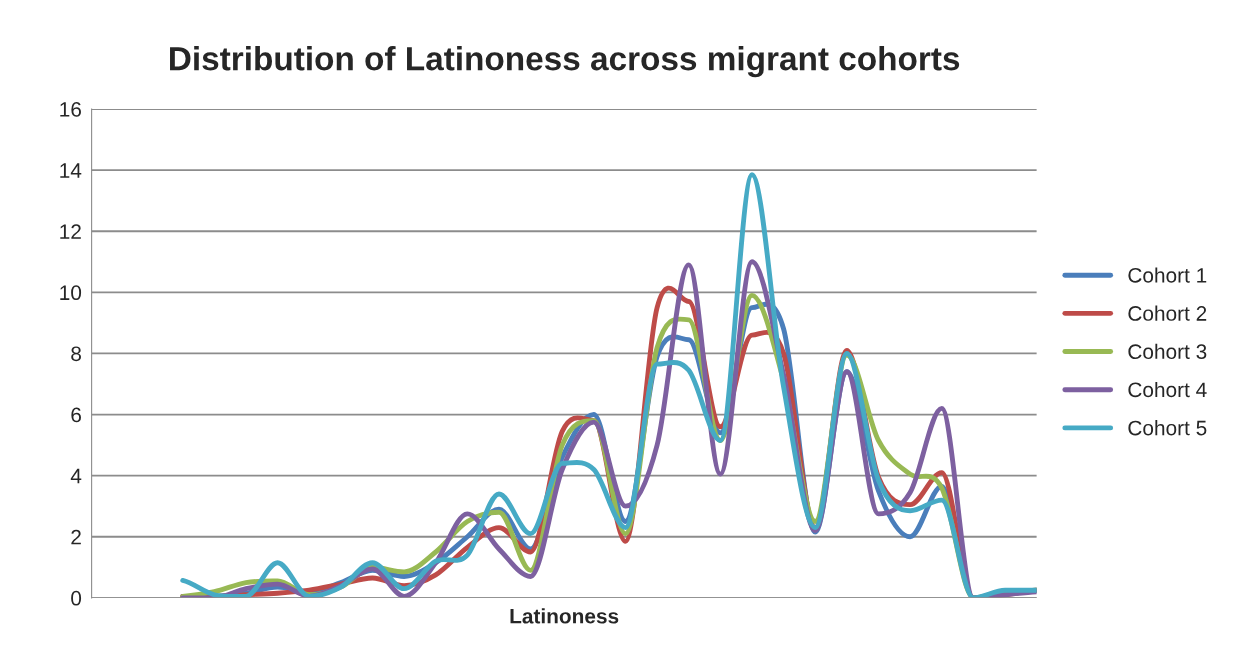 This screenshot has height=665, width=1255. What do you see at coordinates (1167, 428) in the screenshot?
I see `legend-label: Cohort 5` at bounding box center [1167, 428].